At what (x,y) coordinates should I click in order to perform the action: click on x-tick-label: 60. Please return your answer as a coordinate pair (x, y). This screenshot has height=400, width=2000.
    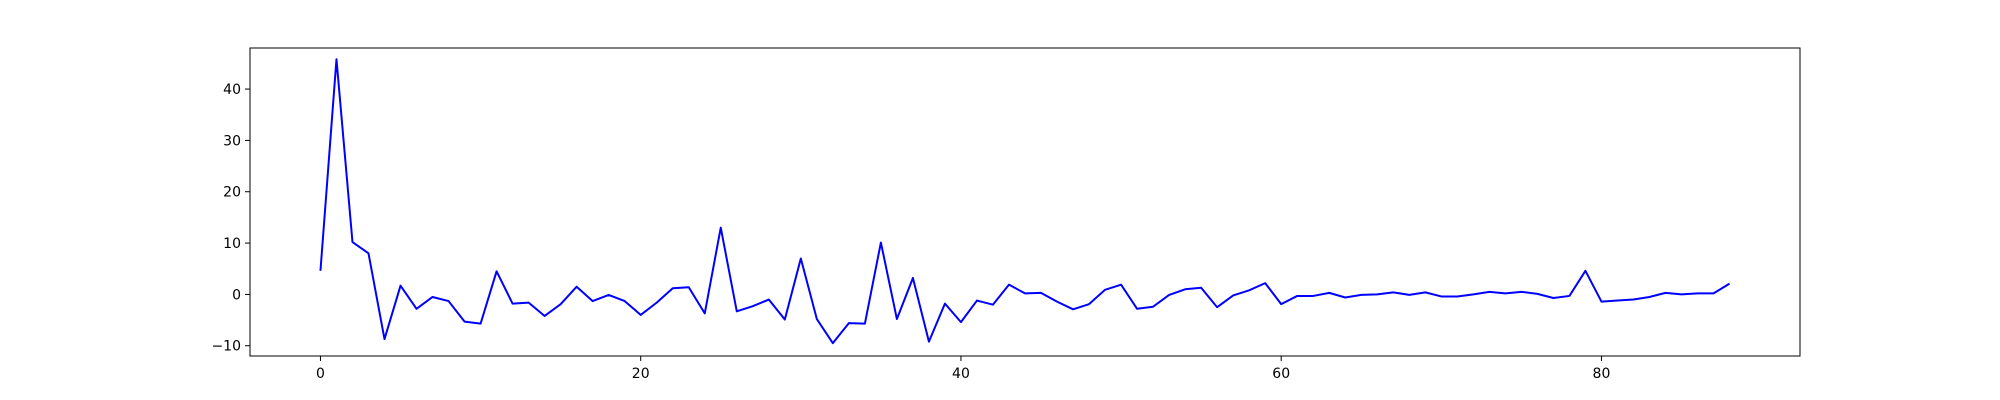
    Looking at the image, I should click on (1281, 374).